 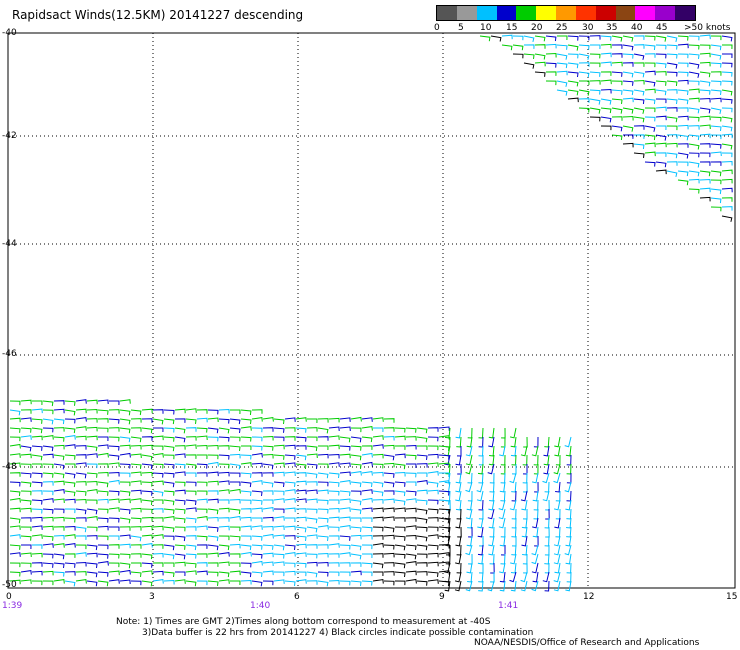 What do you see at coordinates (466, 13) in the screenshot?
I see `legend-swatch` at bounding box center [466, 13].